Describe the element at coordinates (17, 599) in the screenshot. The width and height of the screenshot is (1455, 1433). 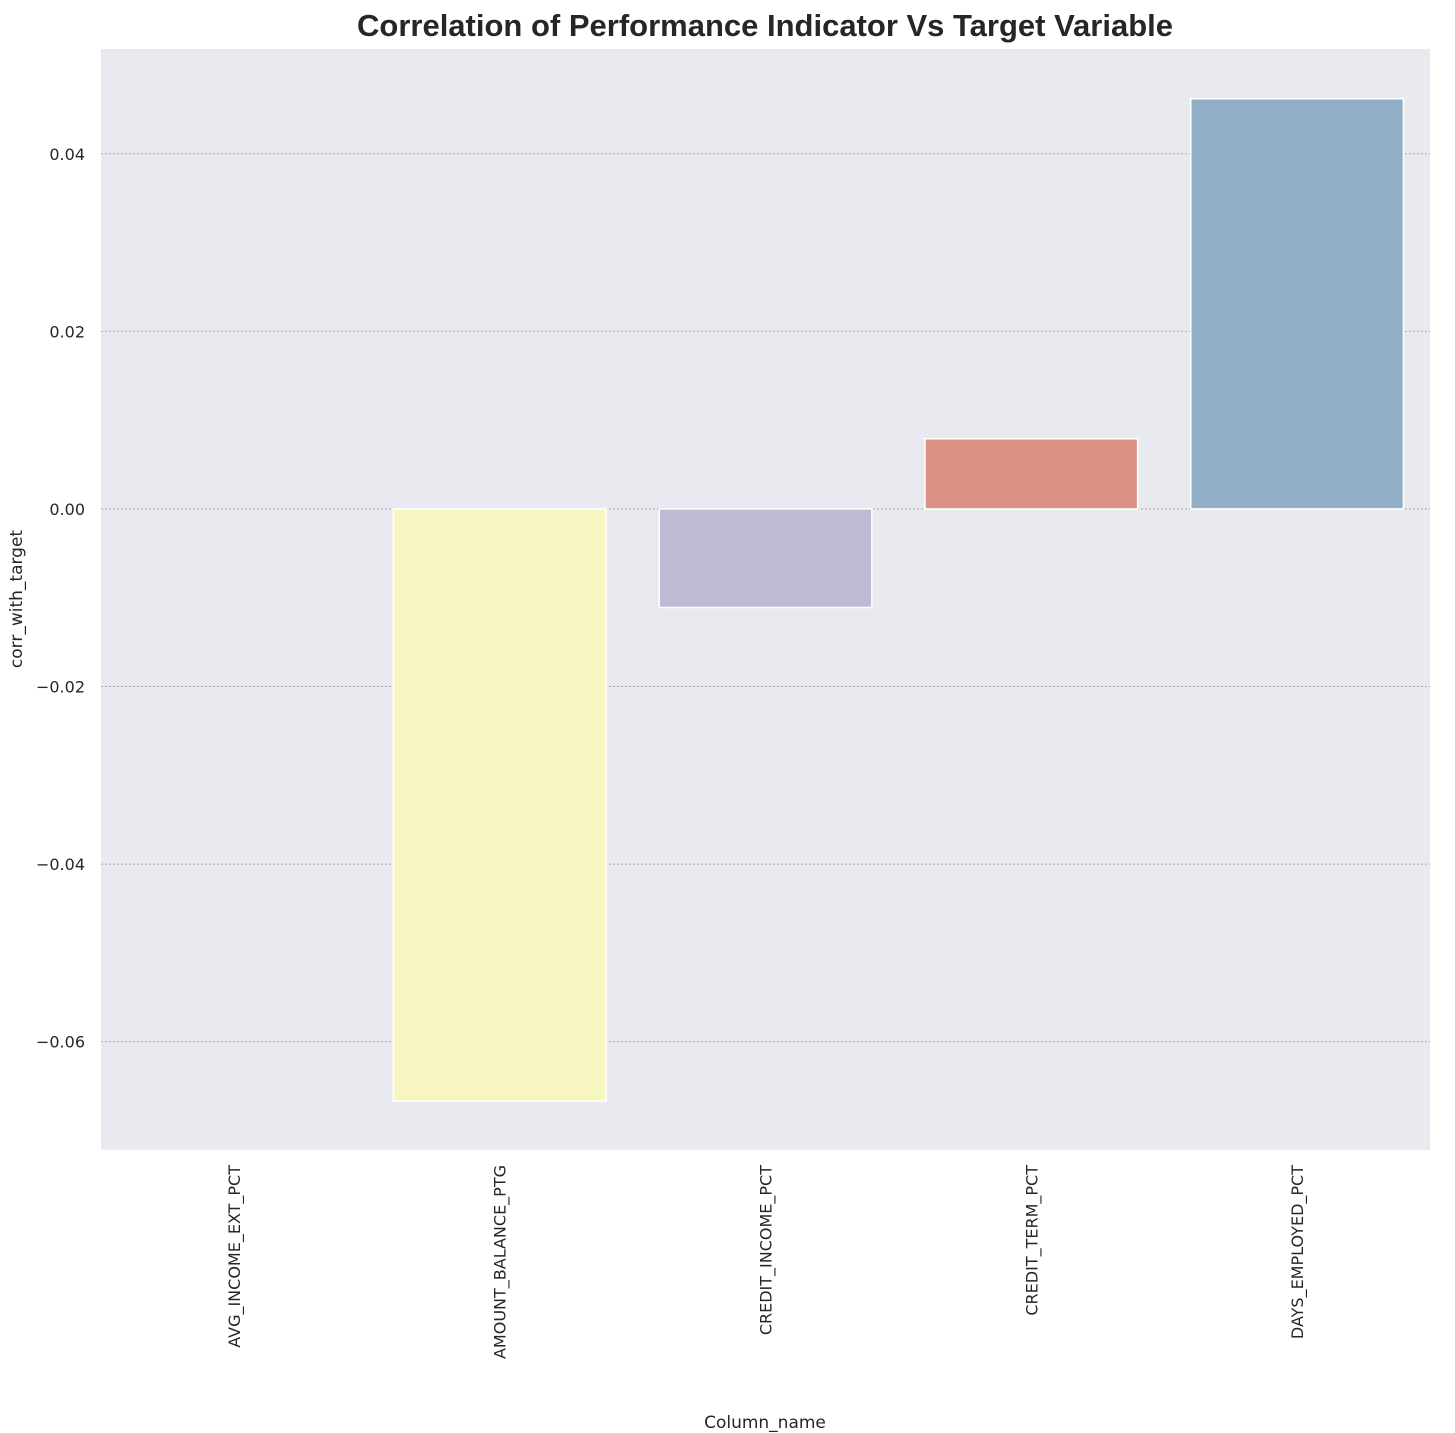
I see `y-axis-label: corr_with_target` at that location.